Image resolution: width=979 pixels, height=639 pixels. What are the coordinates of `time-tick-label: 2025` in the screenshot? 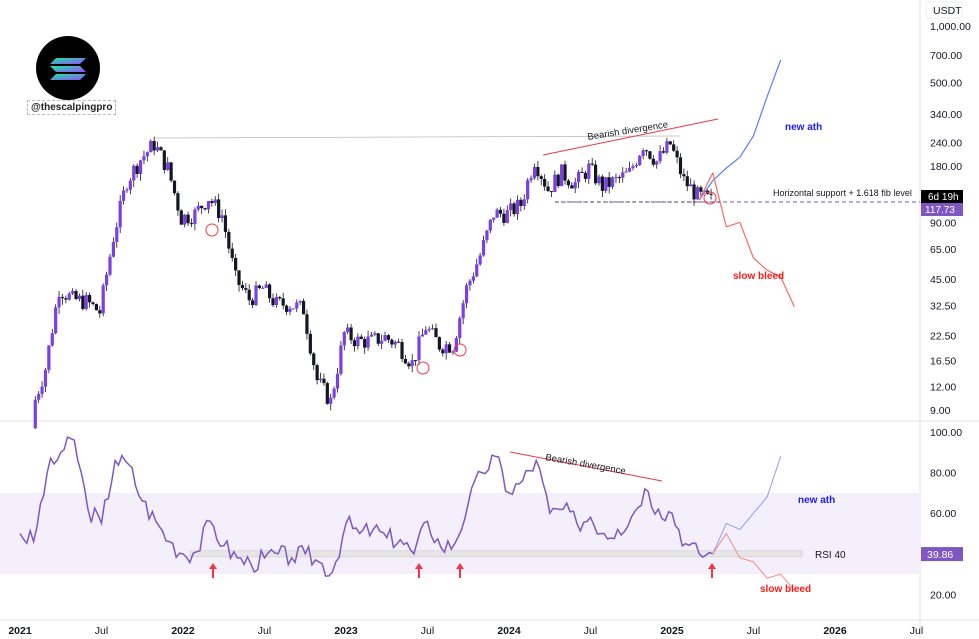 It's located at (672, 631).